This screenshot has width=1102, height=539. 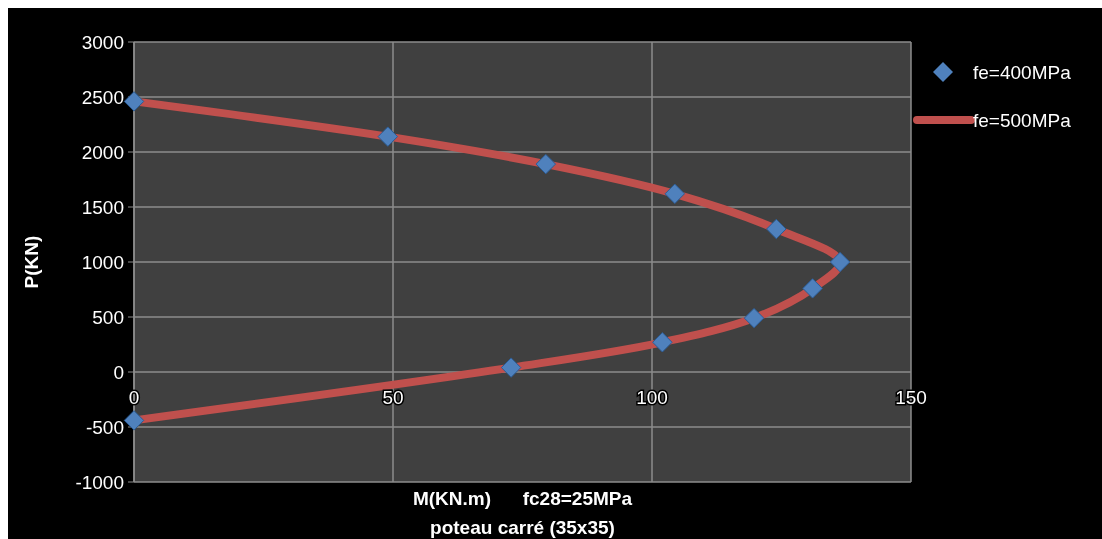 What do you see at coordinates (31, 262) in the screenshot?
I see `y-axis-title: P(KN)` at bounding box center [31, 262].